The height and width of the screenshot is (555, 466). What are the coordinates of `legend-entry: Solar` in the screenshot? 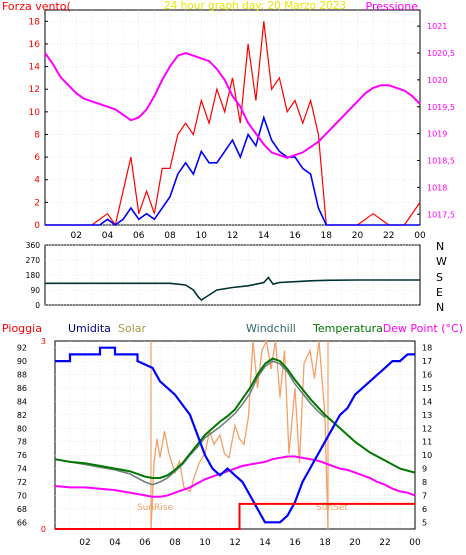 It's located at (132, 328).